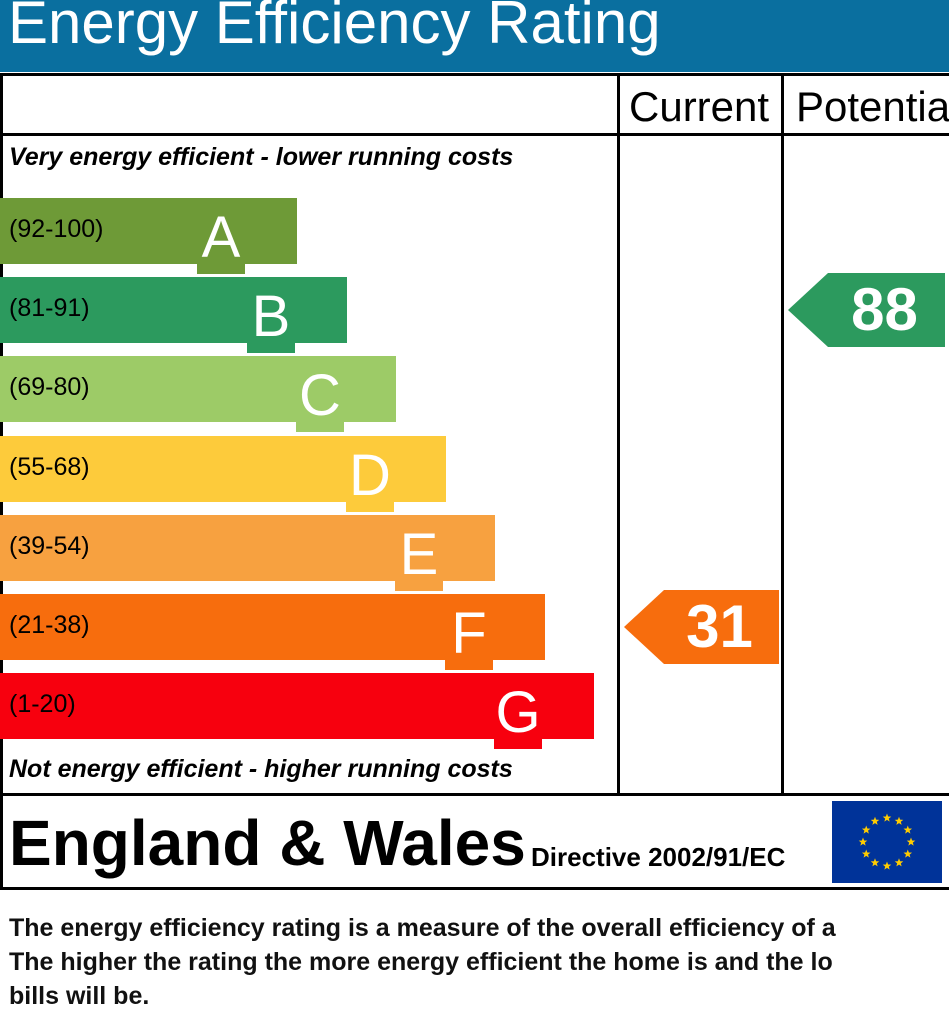 The image size is (949, 1024). I want to click on potential-rating-arrow-value: 88, so click(884, 309).